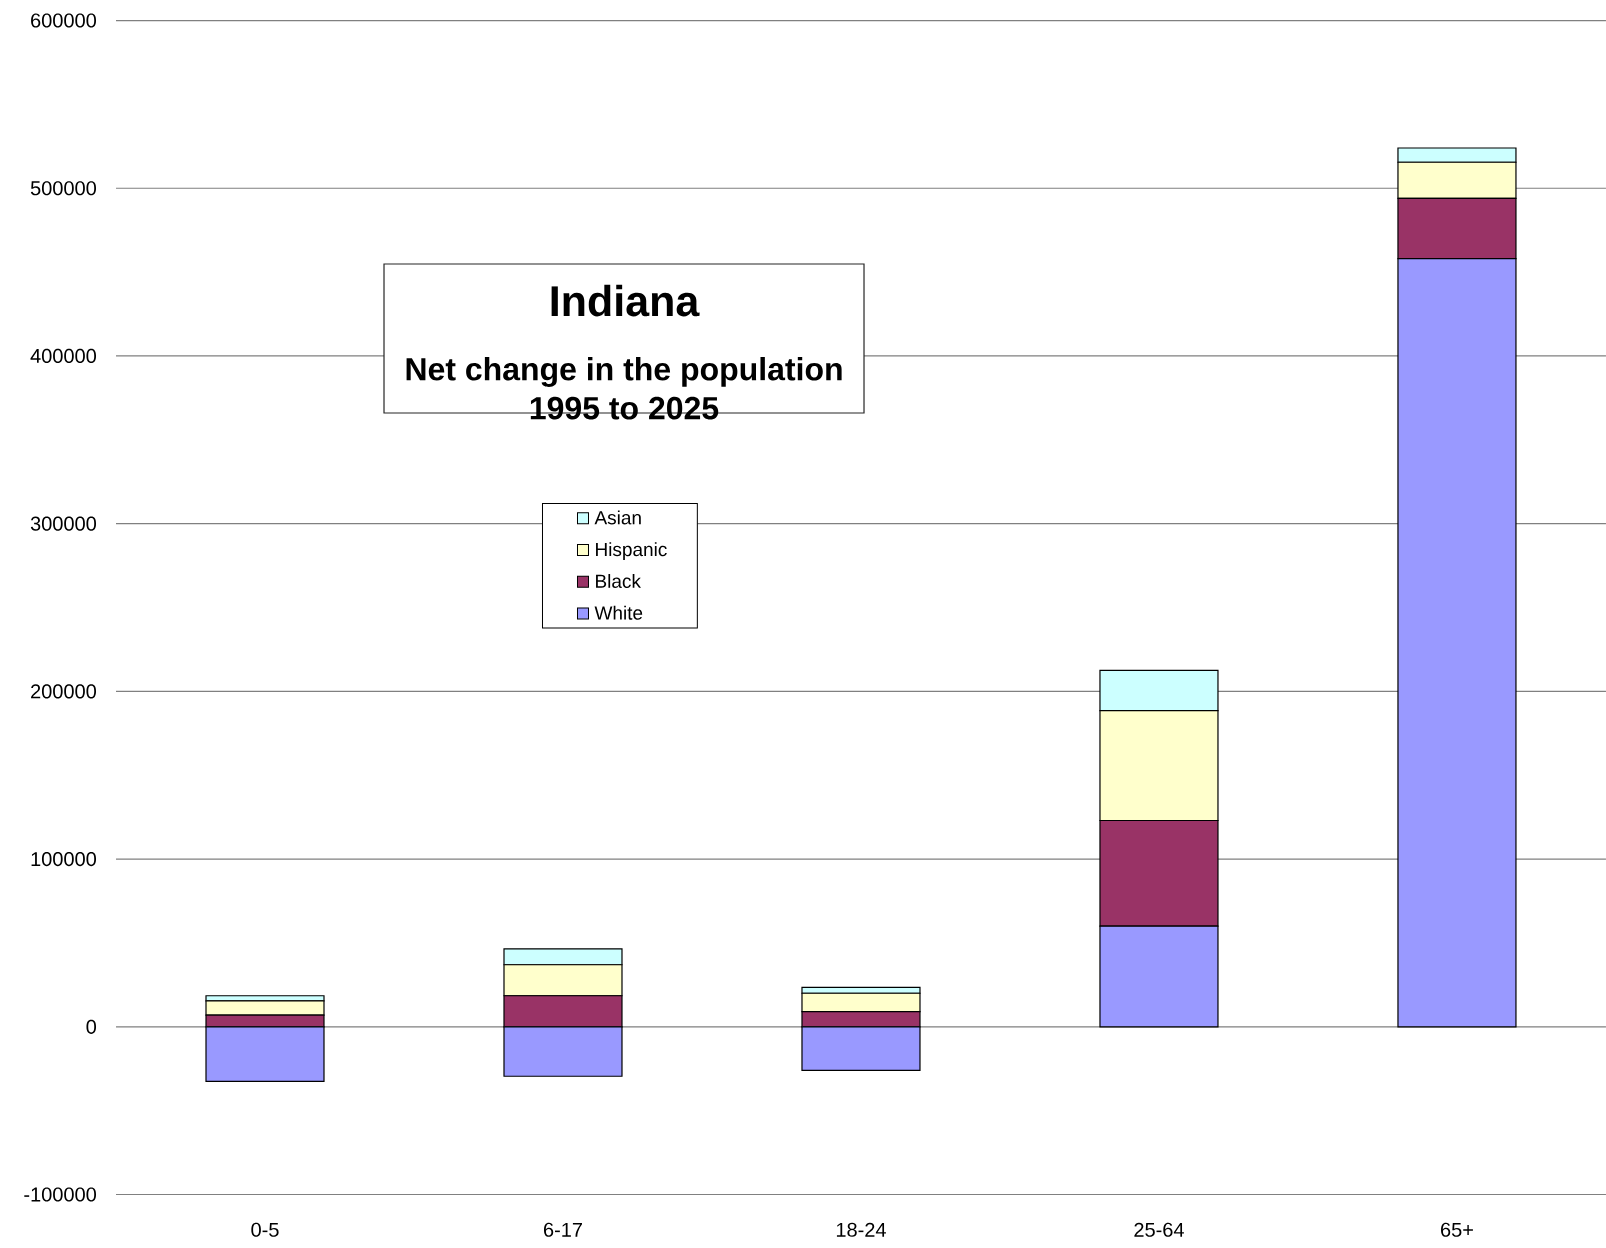 The width and height of the screenshot is (1606, 1248). What do you see at coordinates (618, 612) in the screenshot?
I see `legend-label: White` at bounding box center [618, 612].